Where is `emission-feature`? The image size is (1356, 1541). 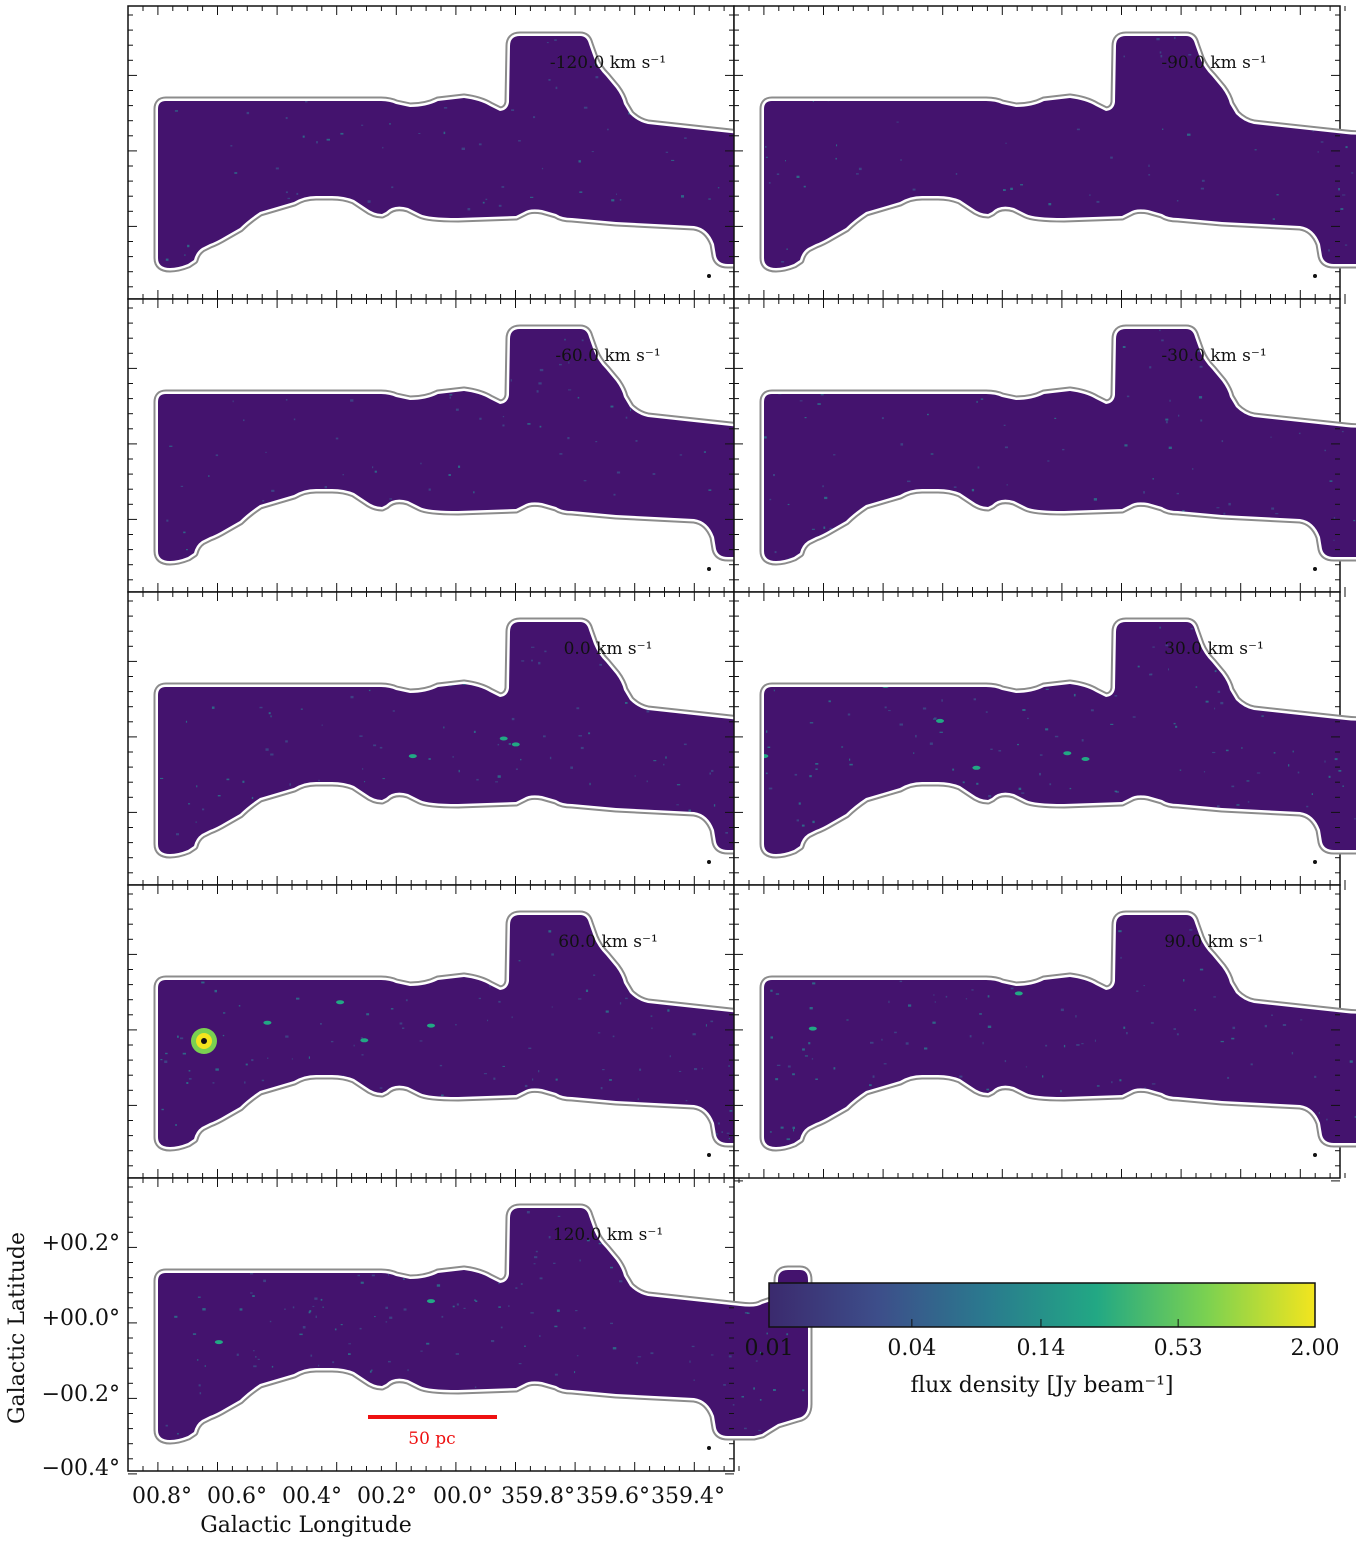 emission-feature is located at coordinates (766, 756).